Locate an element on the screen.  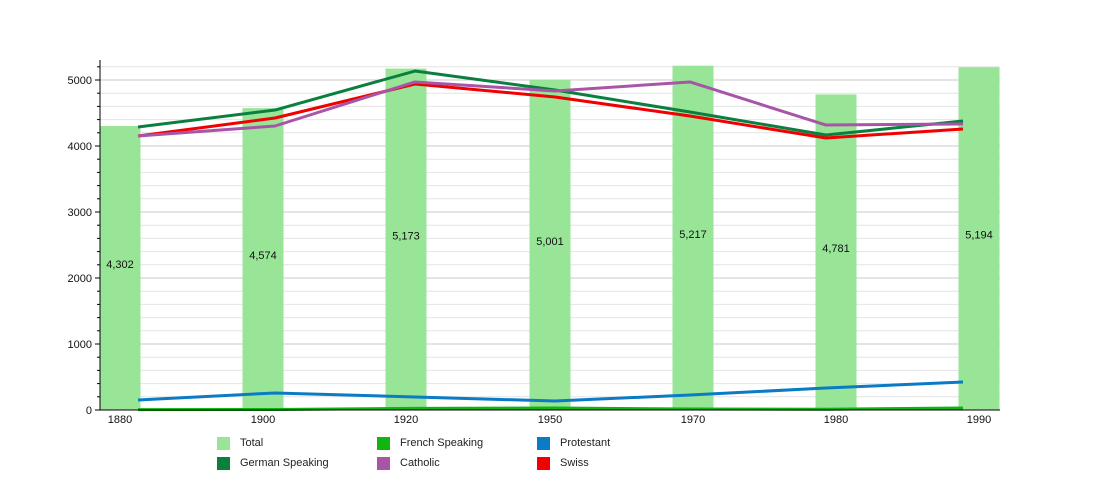
legend-label: Protestant is located at coordinates (585, 443).